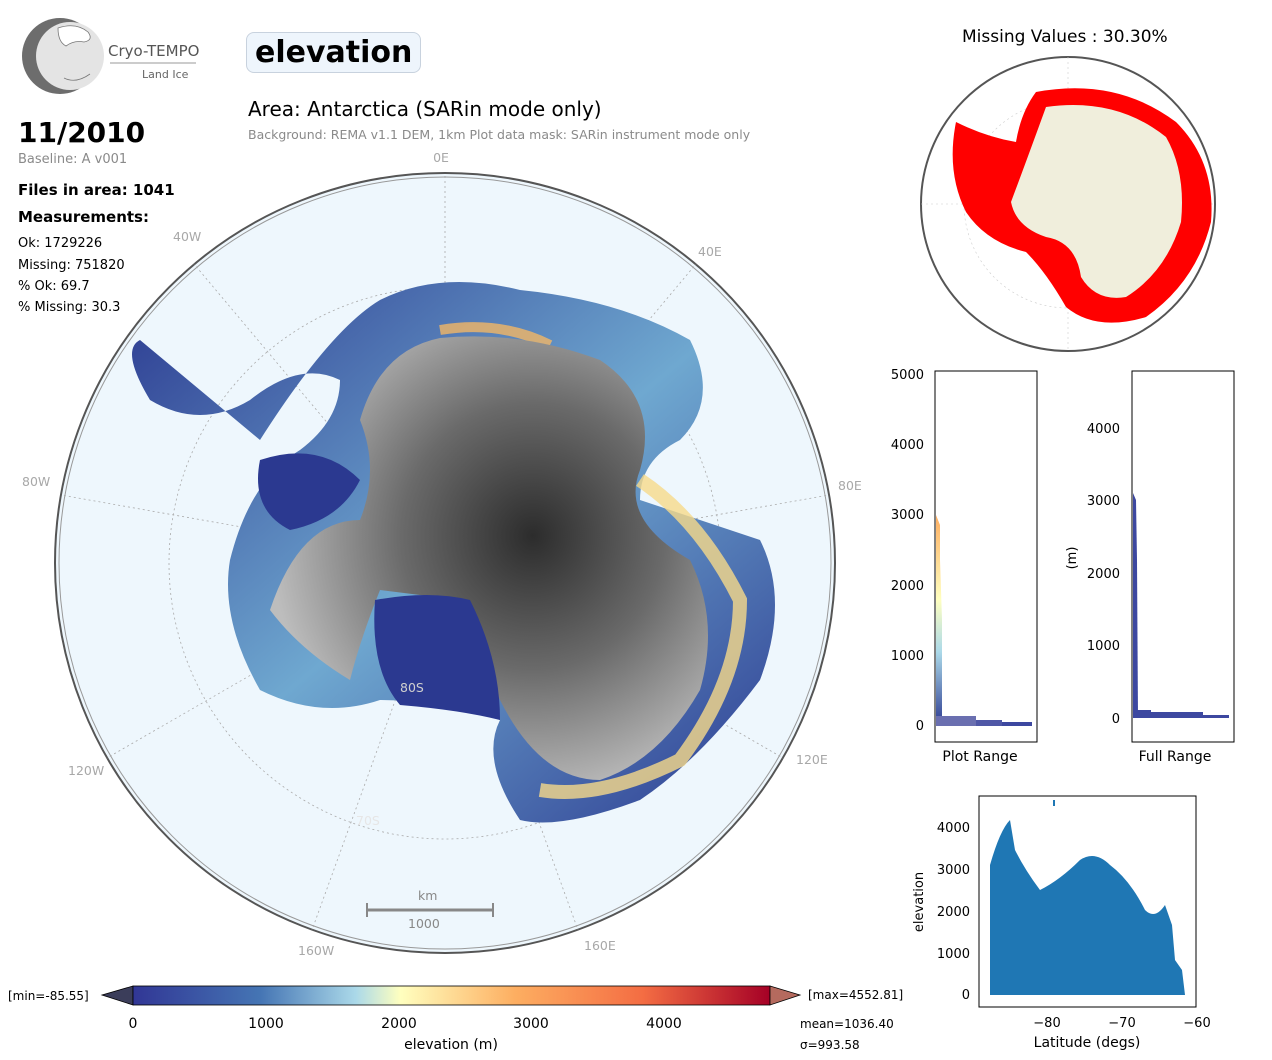 The height and width of the screenshot is (1060, 1272). Describe the element at coordinates (441, 157) in the screenshot. I see `lon-label-0e: 0E` at that location.